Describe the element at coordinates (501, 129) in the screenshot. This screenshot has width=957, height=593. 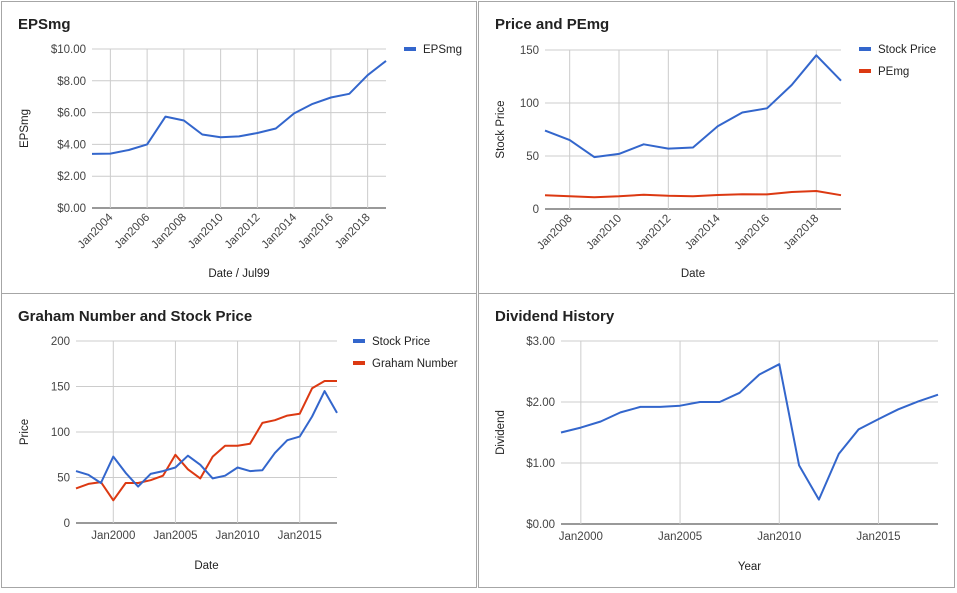
I see `y-axis-title: Stock Price` at that location.